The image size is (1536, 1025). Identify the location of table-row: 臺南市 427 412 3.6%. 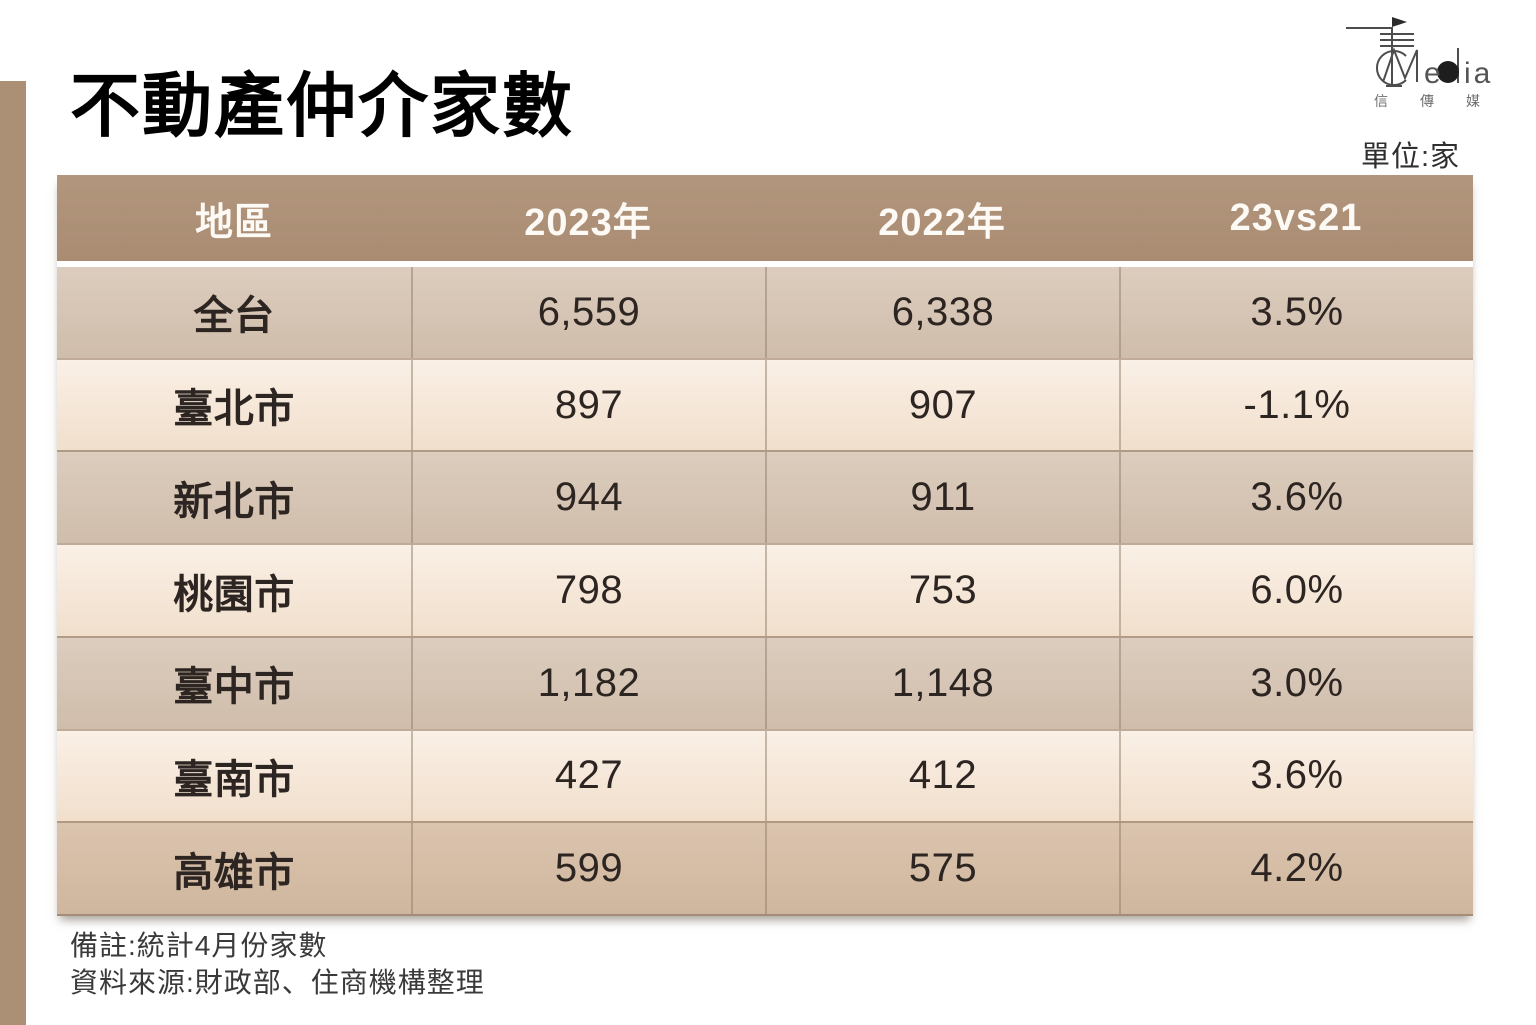
(765, 775).